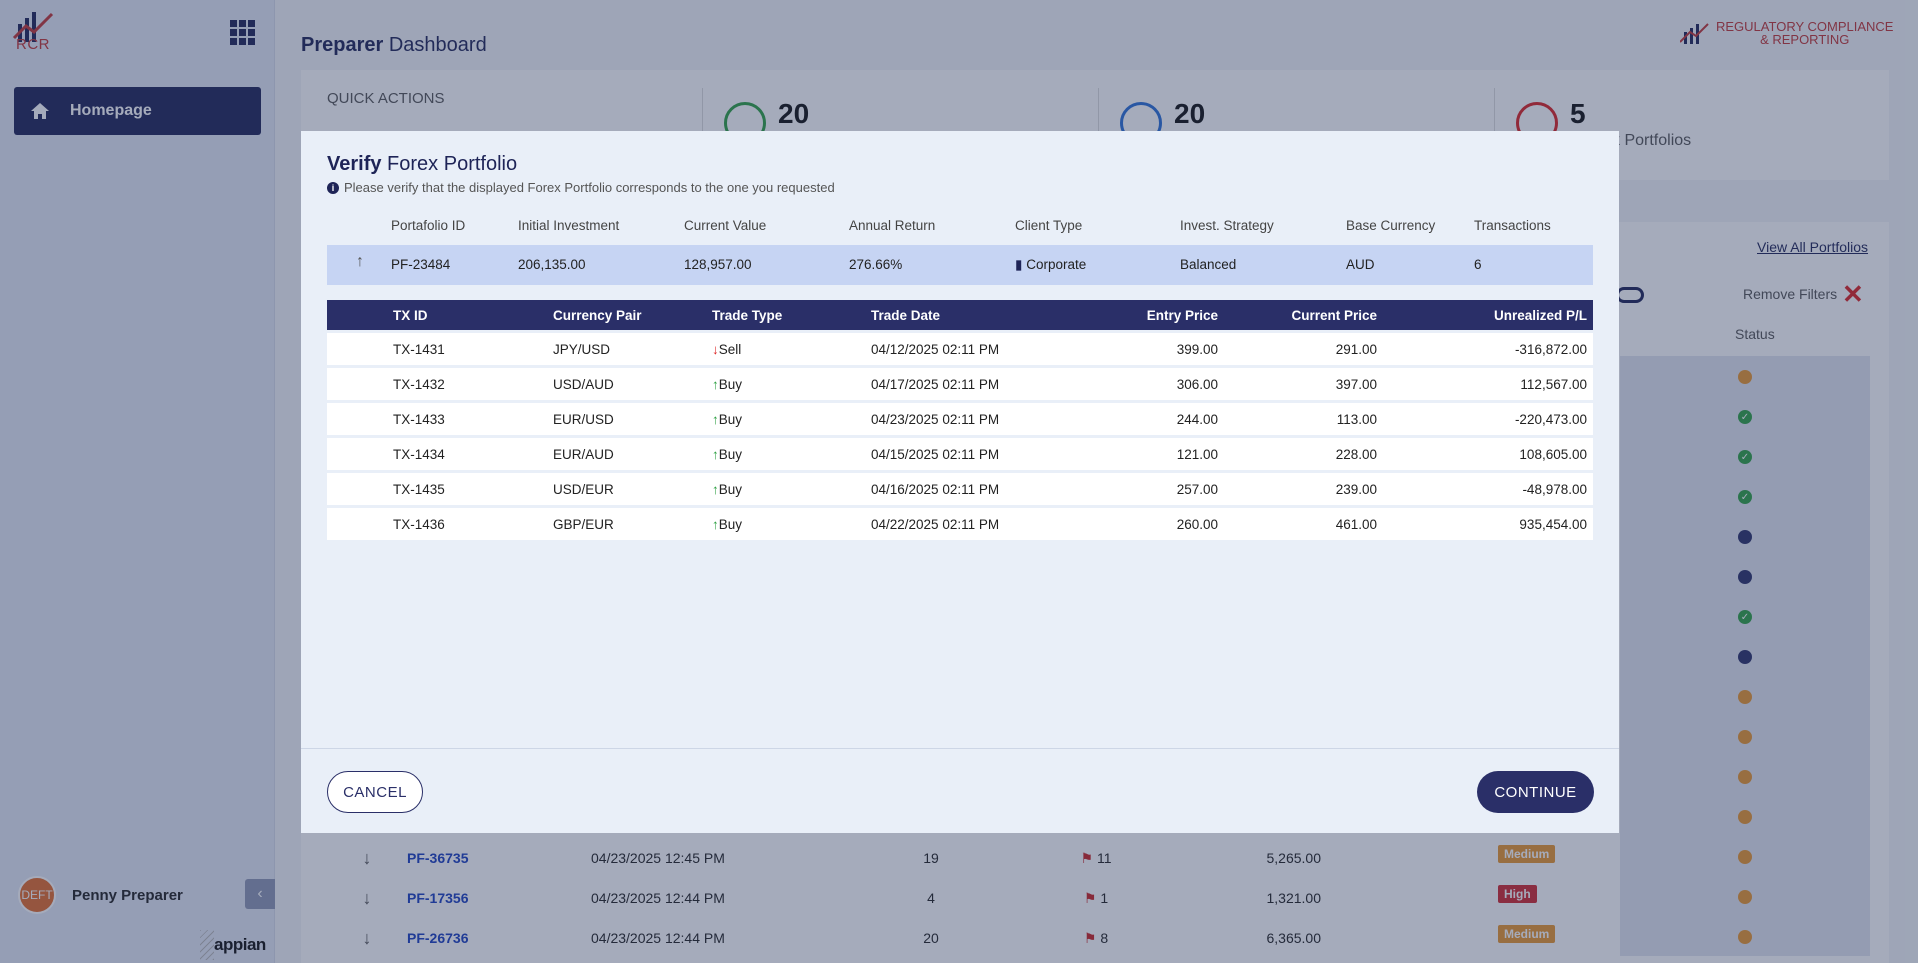  Describe the element at coordinates (658, 938) in the screenshot. I see `row-date: 04/23/2025 12:44 PM` at that location.